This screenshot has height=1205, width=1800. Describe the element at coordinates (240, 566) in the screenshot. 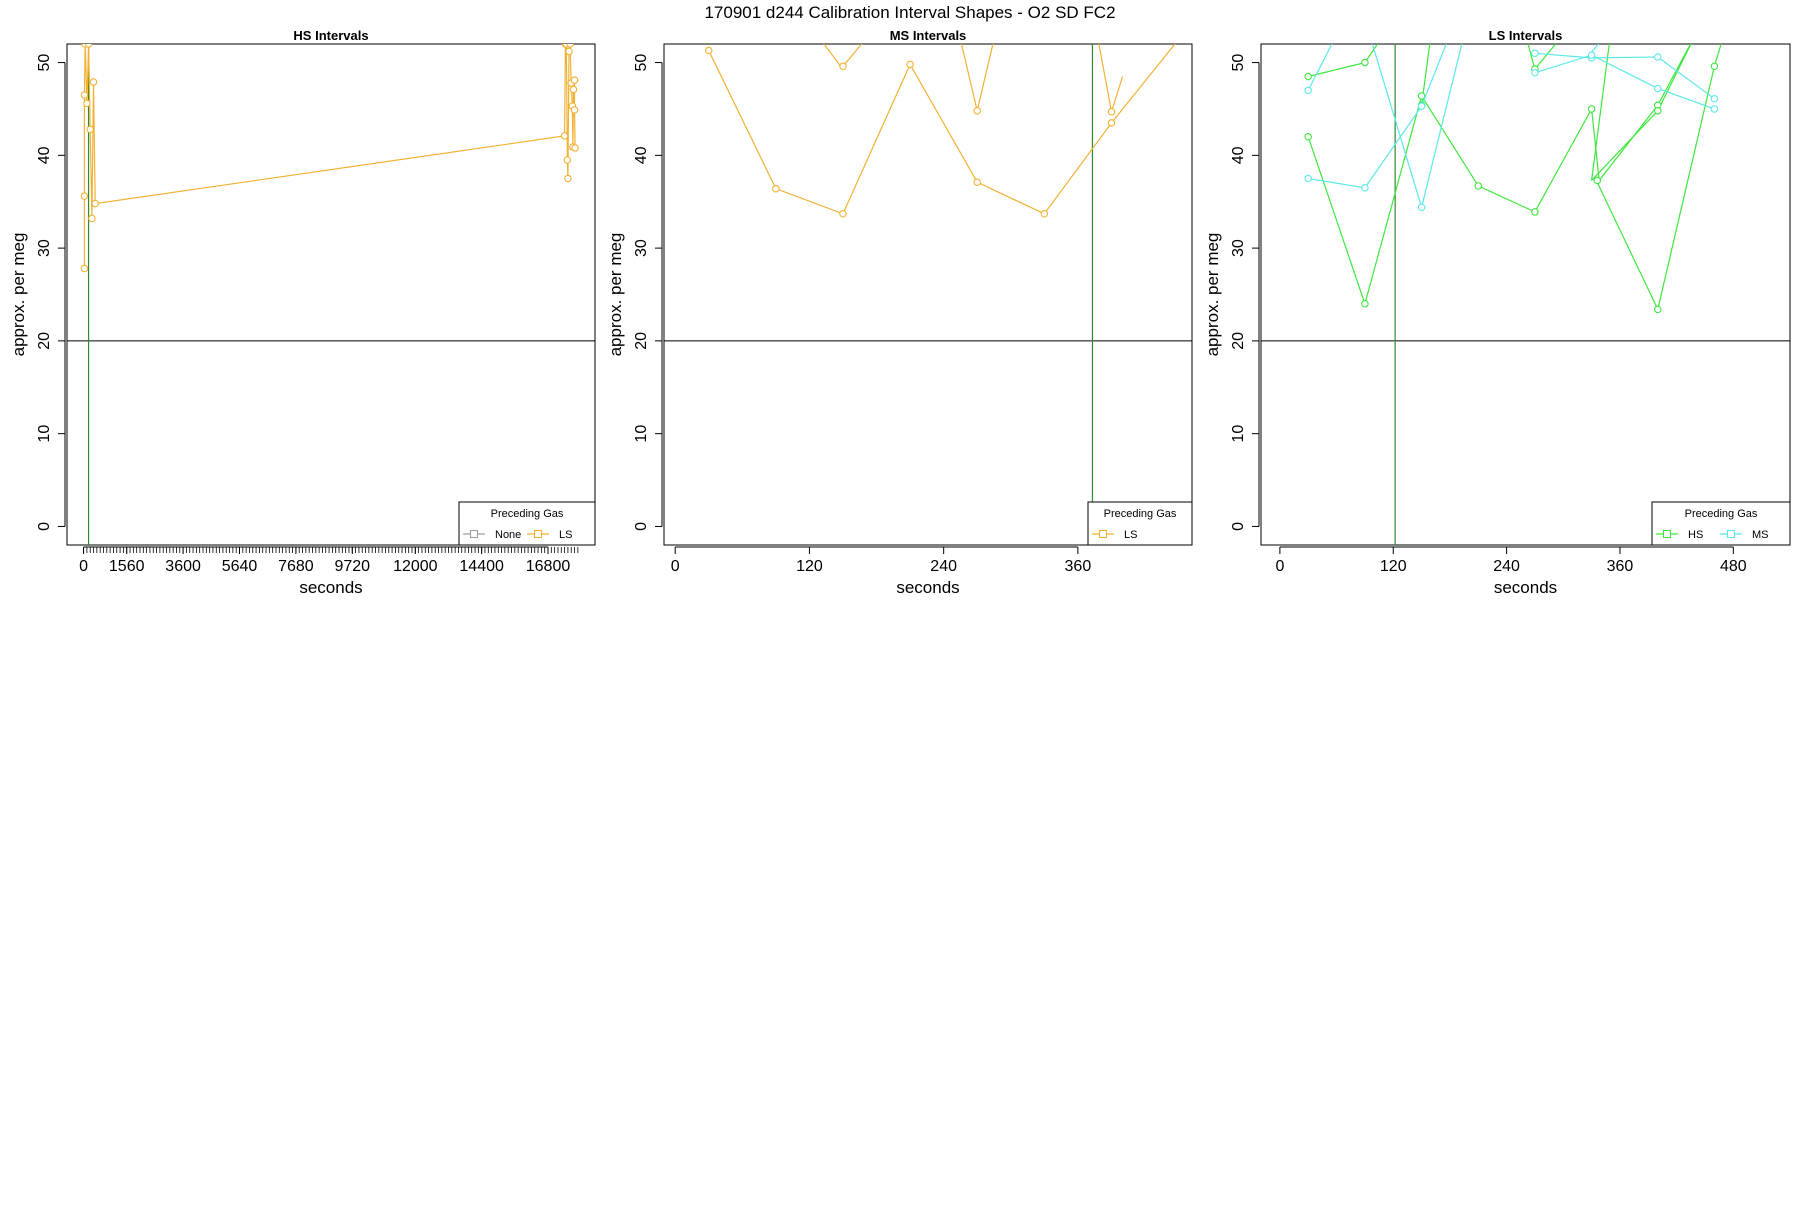

I see `x-tick-label: 5640` at that location.